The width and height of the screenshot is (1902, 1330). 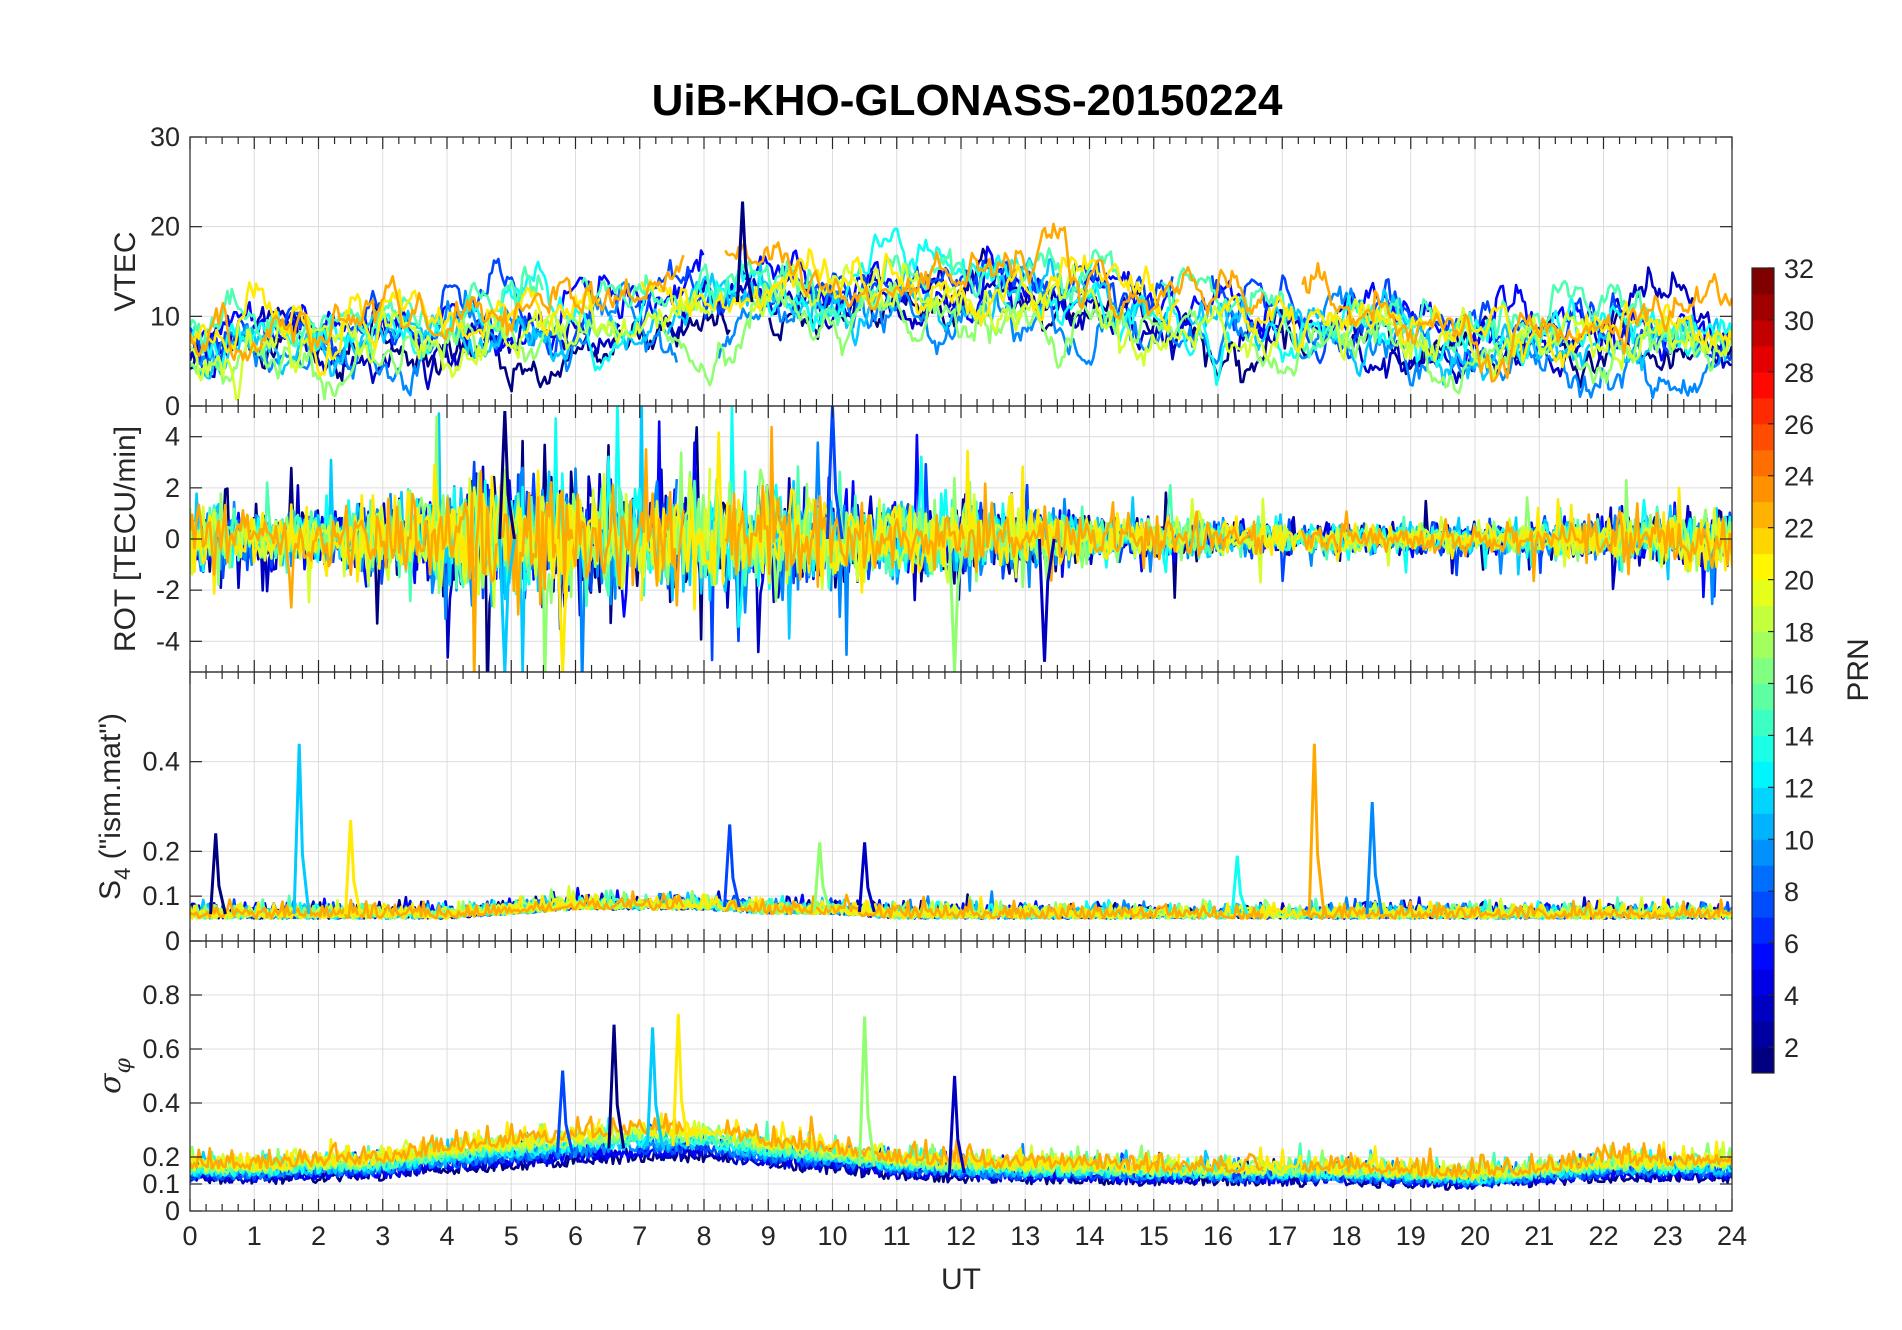 I want to click on y-axis-label-rest: ("ism.mat"), so click(x=110, y=790).